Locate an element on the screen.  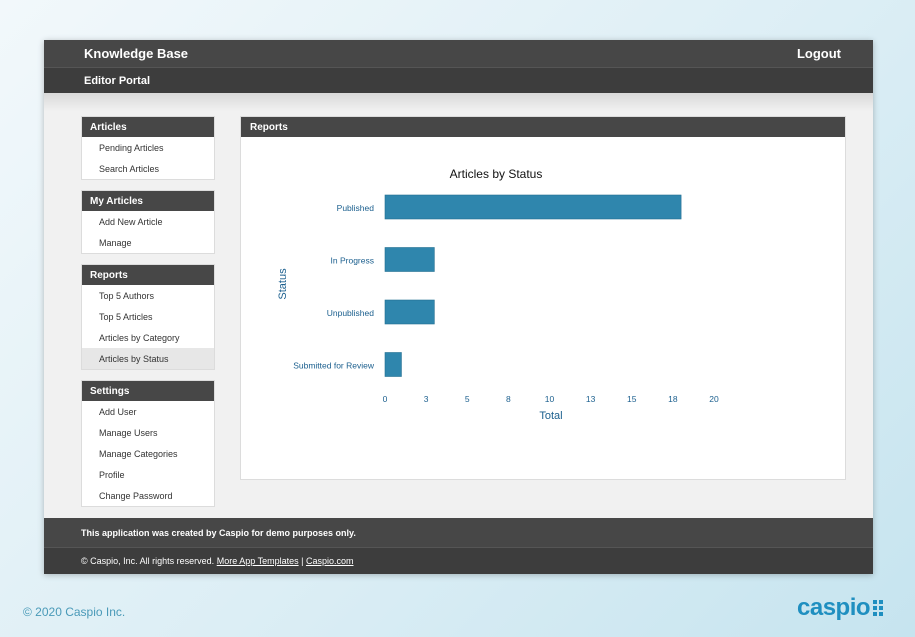
sidebar-heading: Reports is located at coordinates (148, 275).